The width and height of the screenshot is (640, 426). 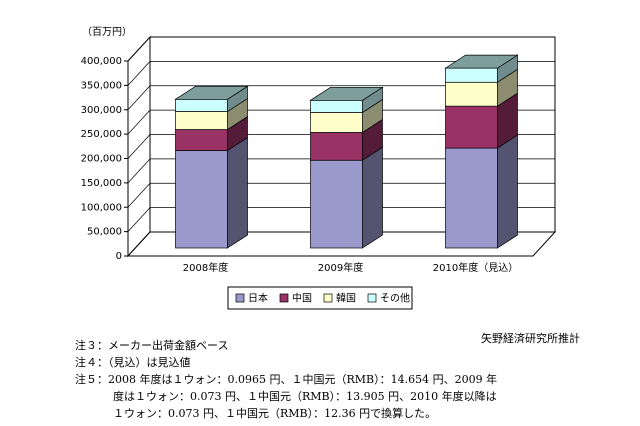 I want to click on legend-label: 韓国, so click(x=346, y=299).